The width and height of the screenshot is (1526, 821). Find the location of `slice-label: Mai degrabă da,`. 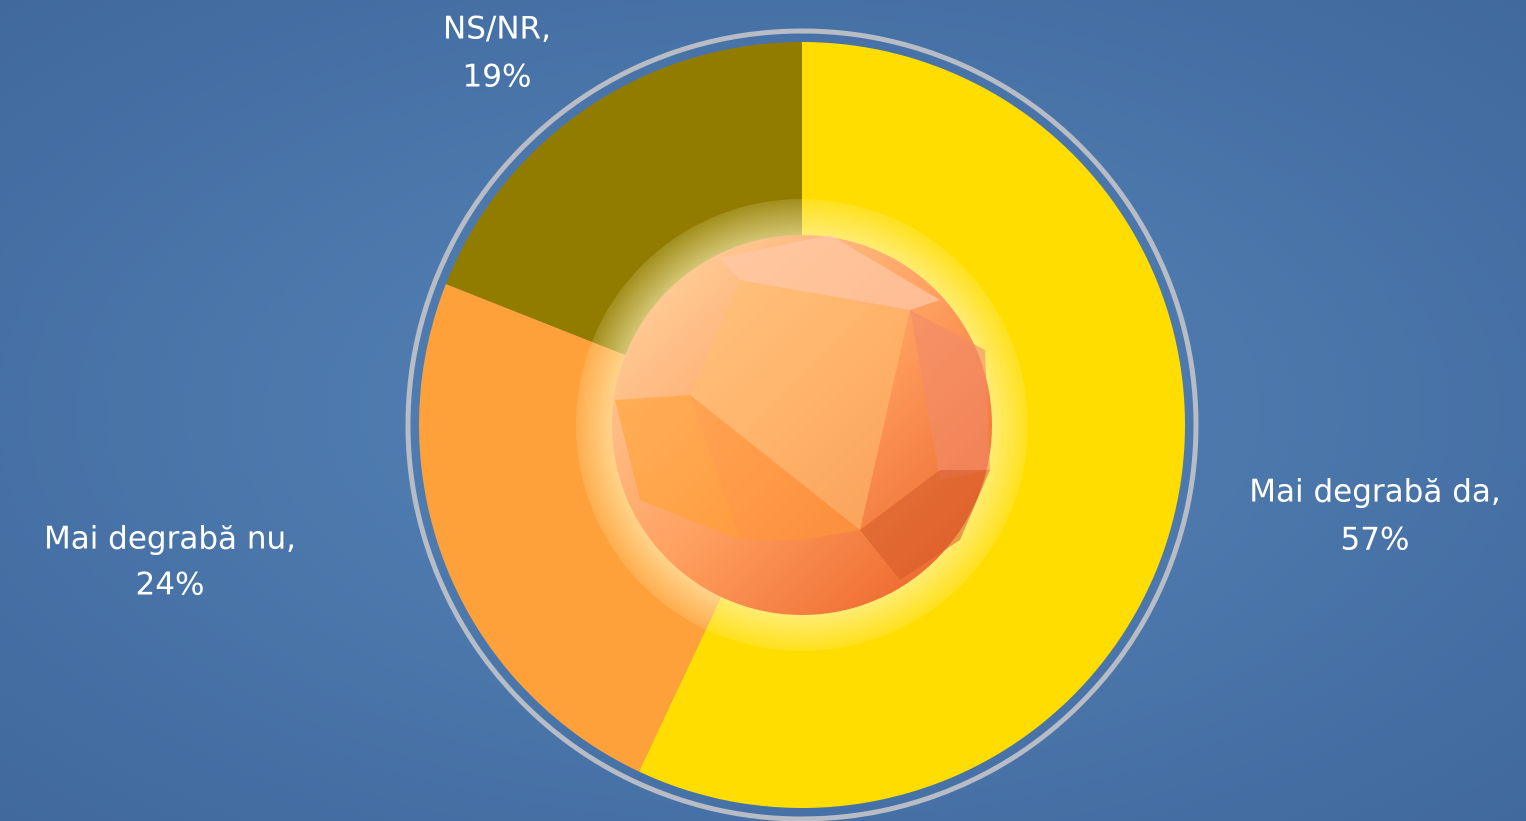

slice-label: Mai degrabă da, is located at coordinates (1374, 492).